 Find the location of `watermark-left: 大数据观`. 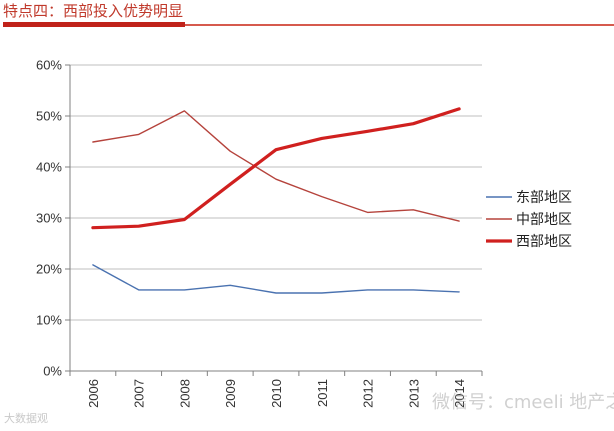

watermark-left: 大数据观 is located at coordinates (26, 418).